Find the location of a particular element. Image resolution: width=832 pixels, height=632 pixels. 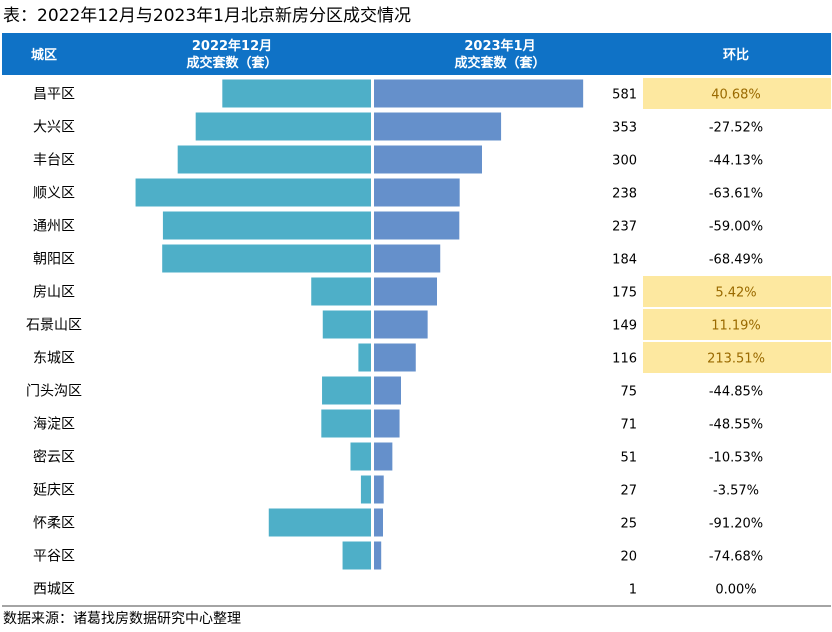

district-label: 延庆区 is located at coordinates (54, 491).